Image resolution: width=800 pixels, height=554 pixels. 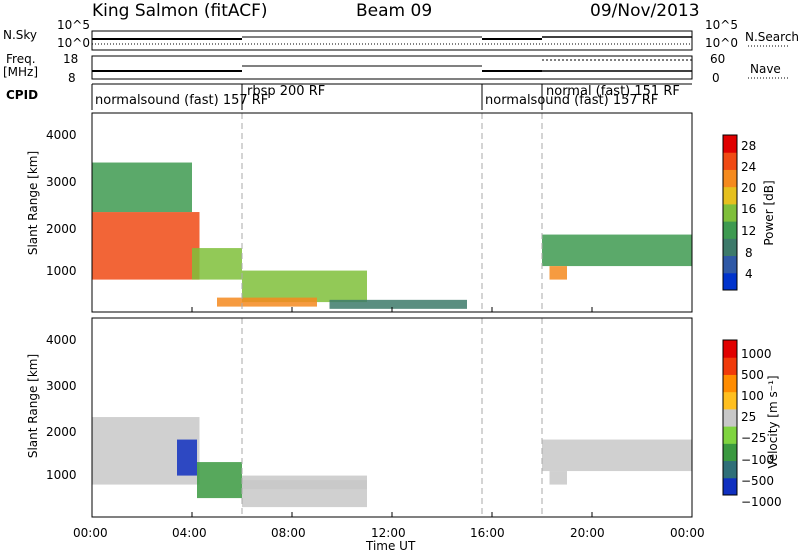 I want to click on velocity-y-tick: 3000, so click(x=61, y=386).